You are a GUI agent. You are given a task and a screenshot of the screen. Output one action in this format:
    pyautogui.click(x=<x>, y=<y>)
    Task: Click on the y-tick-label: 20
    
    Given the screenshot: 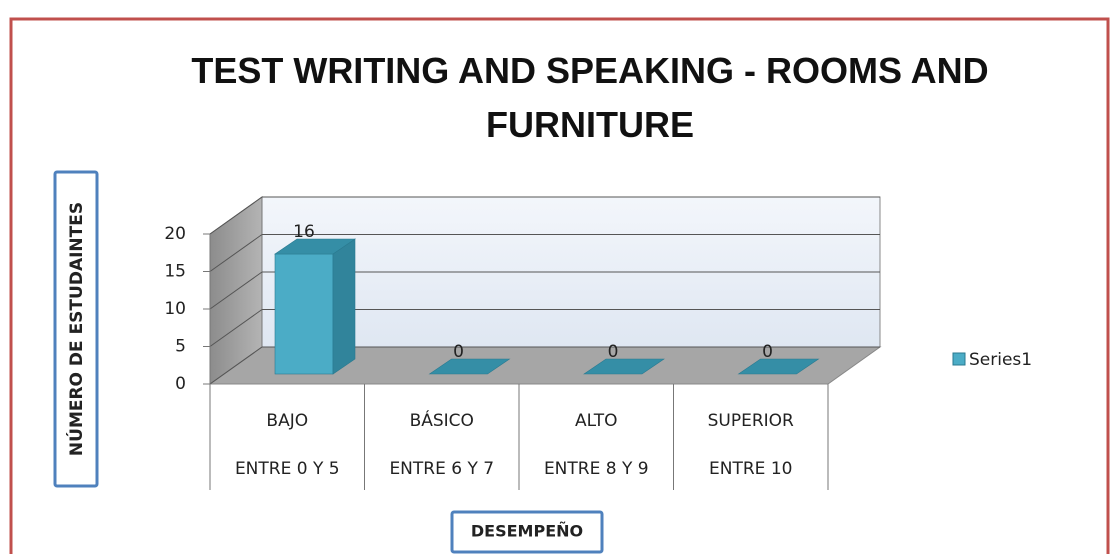 What is the action you would take?
    pyautogui.click(x=175, y=234)
    